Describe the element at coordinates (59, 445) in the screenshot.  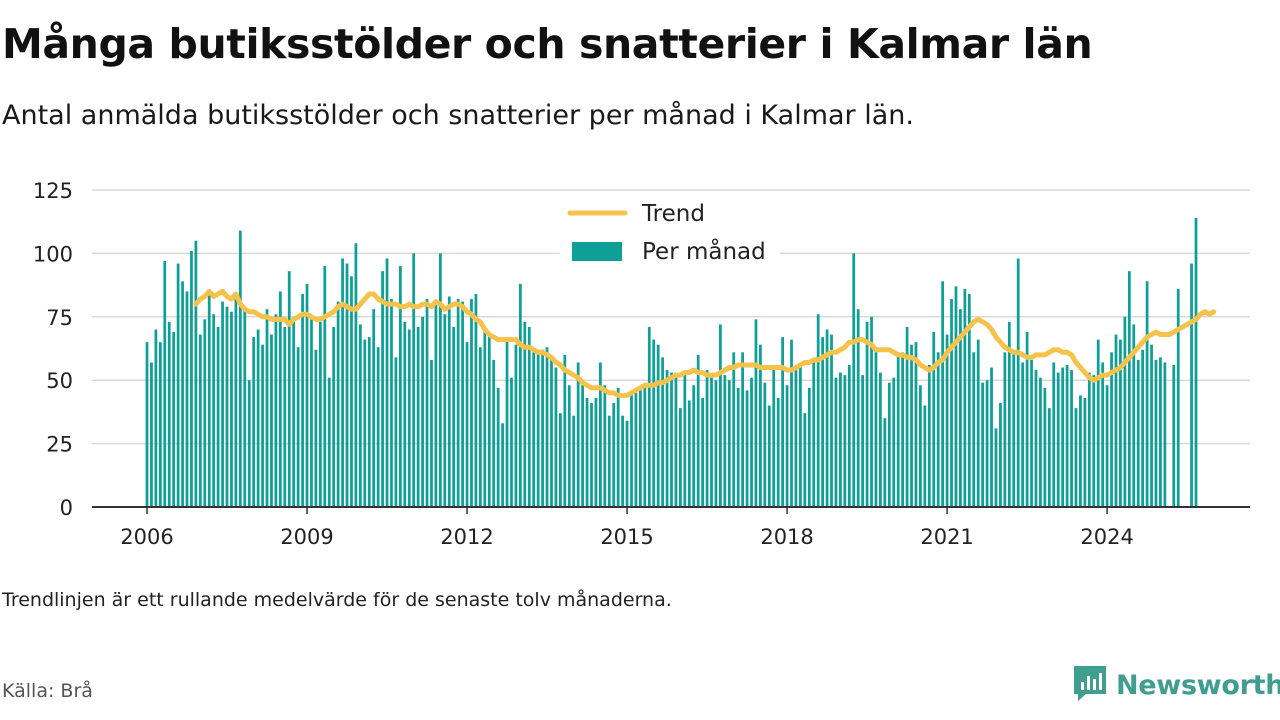
I see `y-tick-label: 25` at that location.